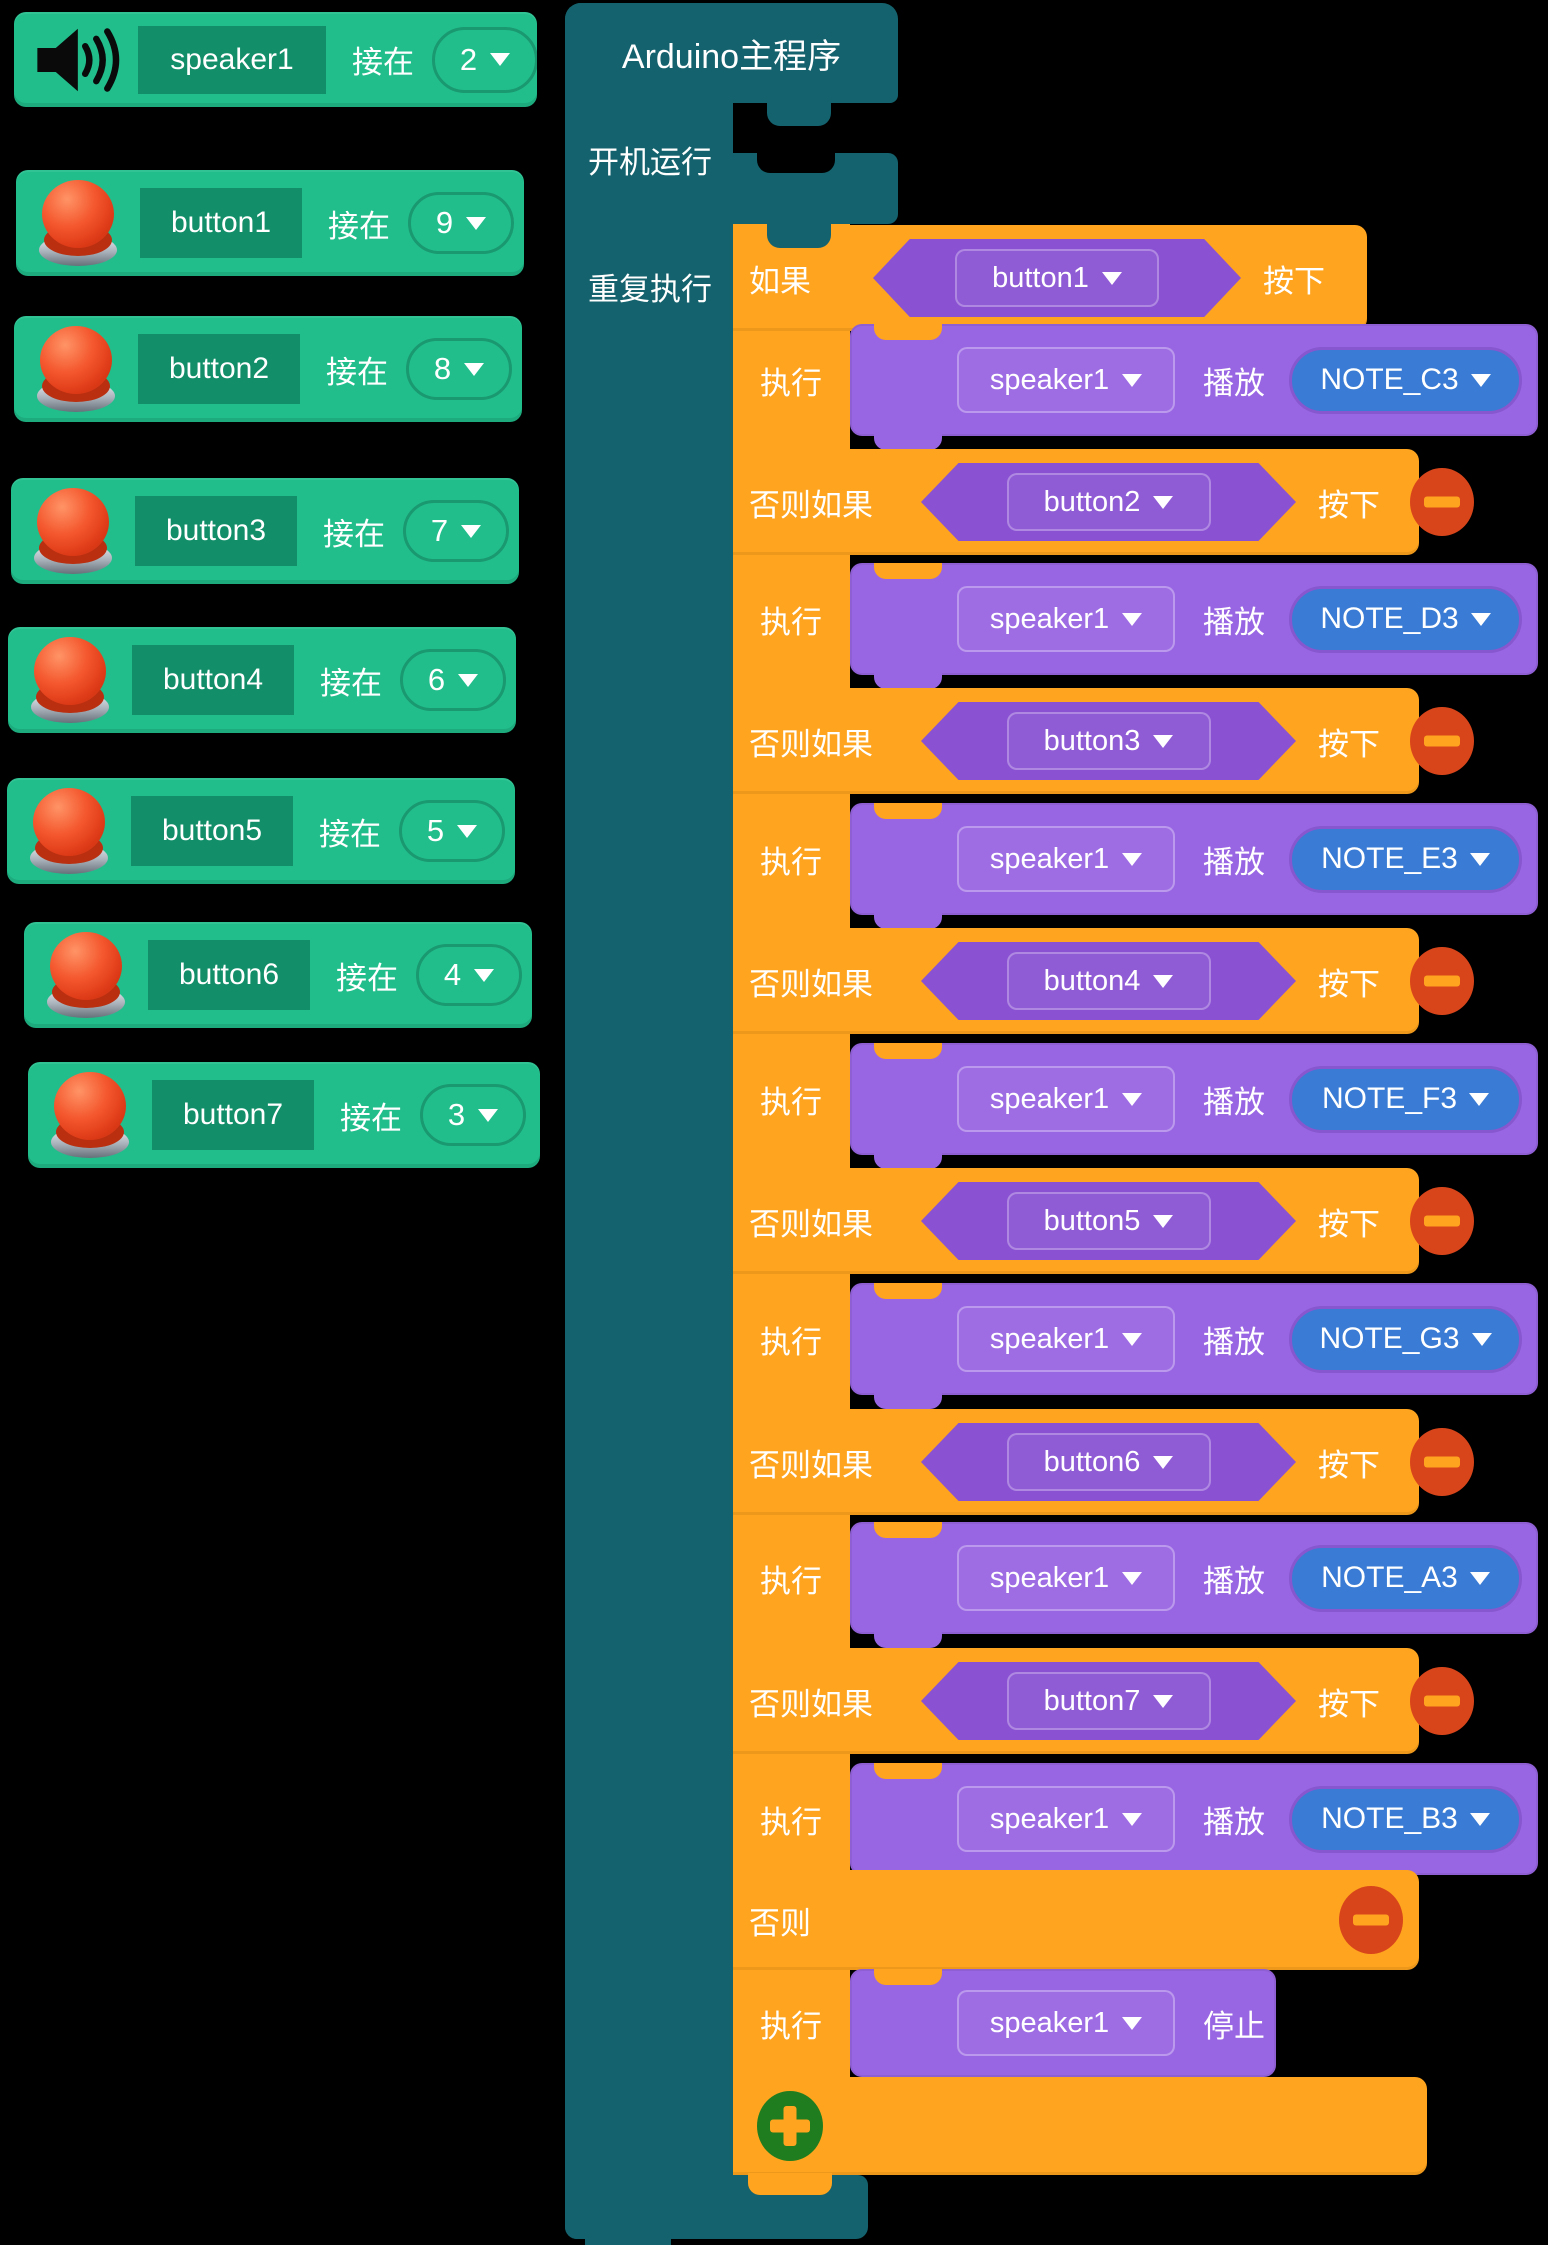 Image resolution: width=1548 pixels, height=2245 pixels. What do you see at coordinates (1405, 619) in the screenshot?
I see `note-dropdown: NOTE_D3` at bounding box center [1405, 619].